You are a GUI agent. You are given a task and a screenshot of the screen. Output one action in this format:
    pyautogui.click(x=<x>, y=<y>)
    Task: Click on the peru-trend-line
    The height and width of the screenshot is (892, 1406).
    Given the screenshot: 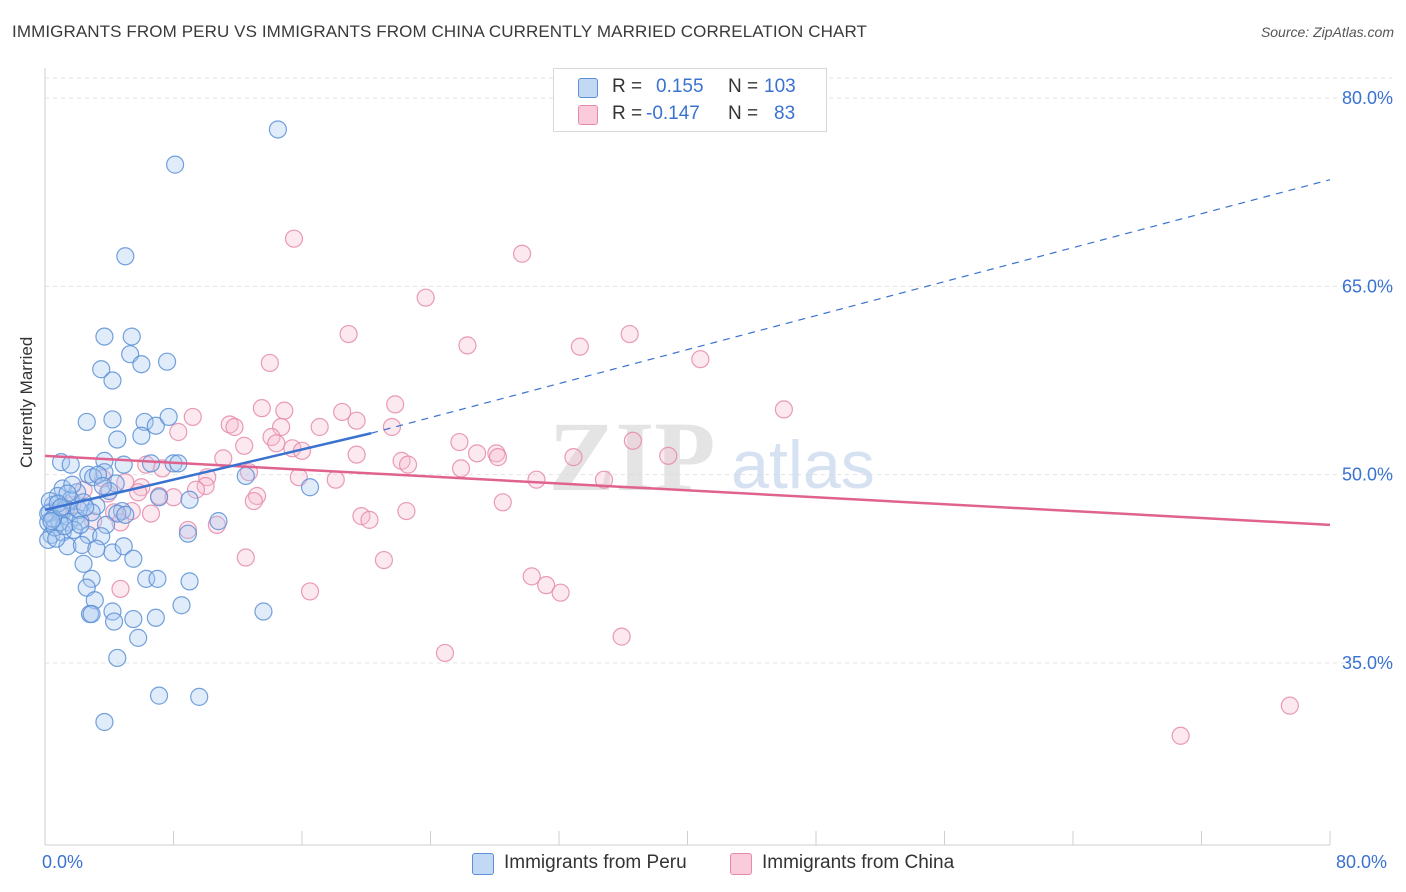 What is the action you would take?
    pyautogui.click(x=208, y=472)
    